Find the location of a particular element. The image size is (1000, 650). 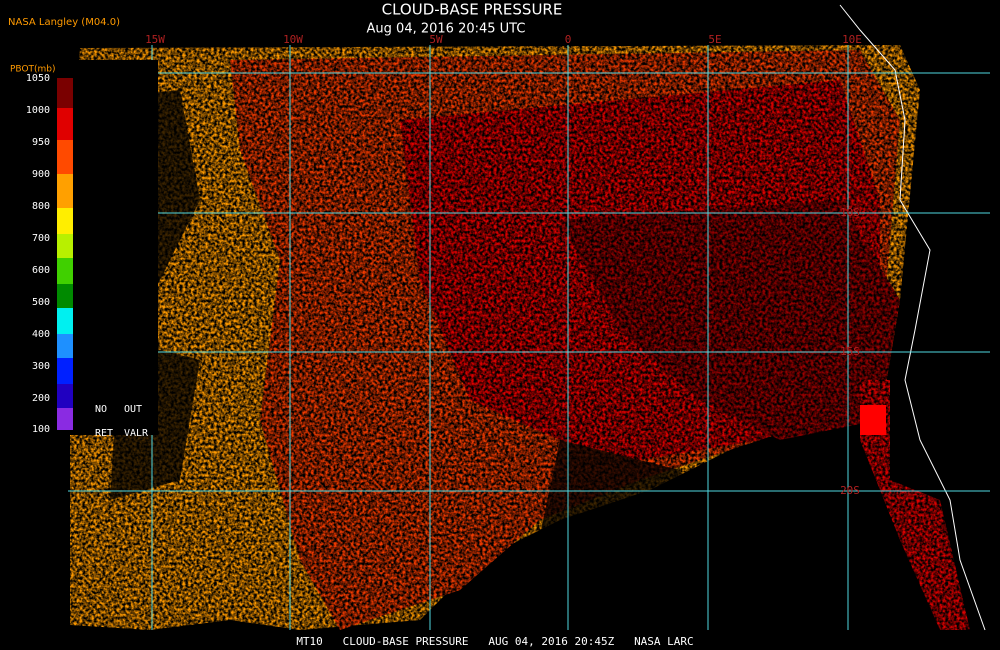

timestamp: Aug 04, 2016 20:45 UTC is located at coordinates (446, 29).